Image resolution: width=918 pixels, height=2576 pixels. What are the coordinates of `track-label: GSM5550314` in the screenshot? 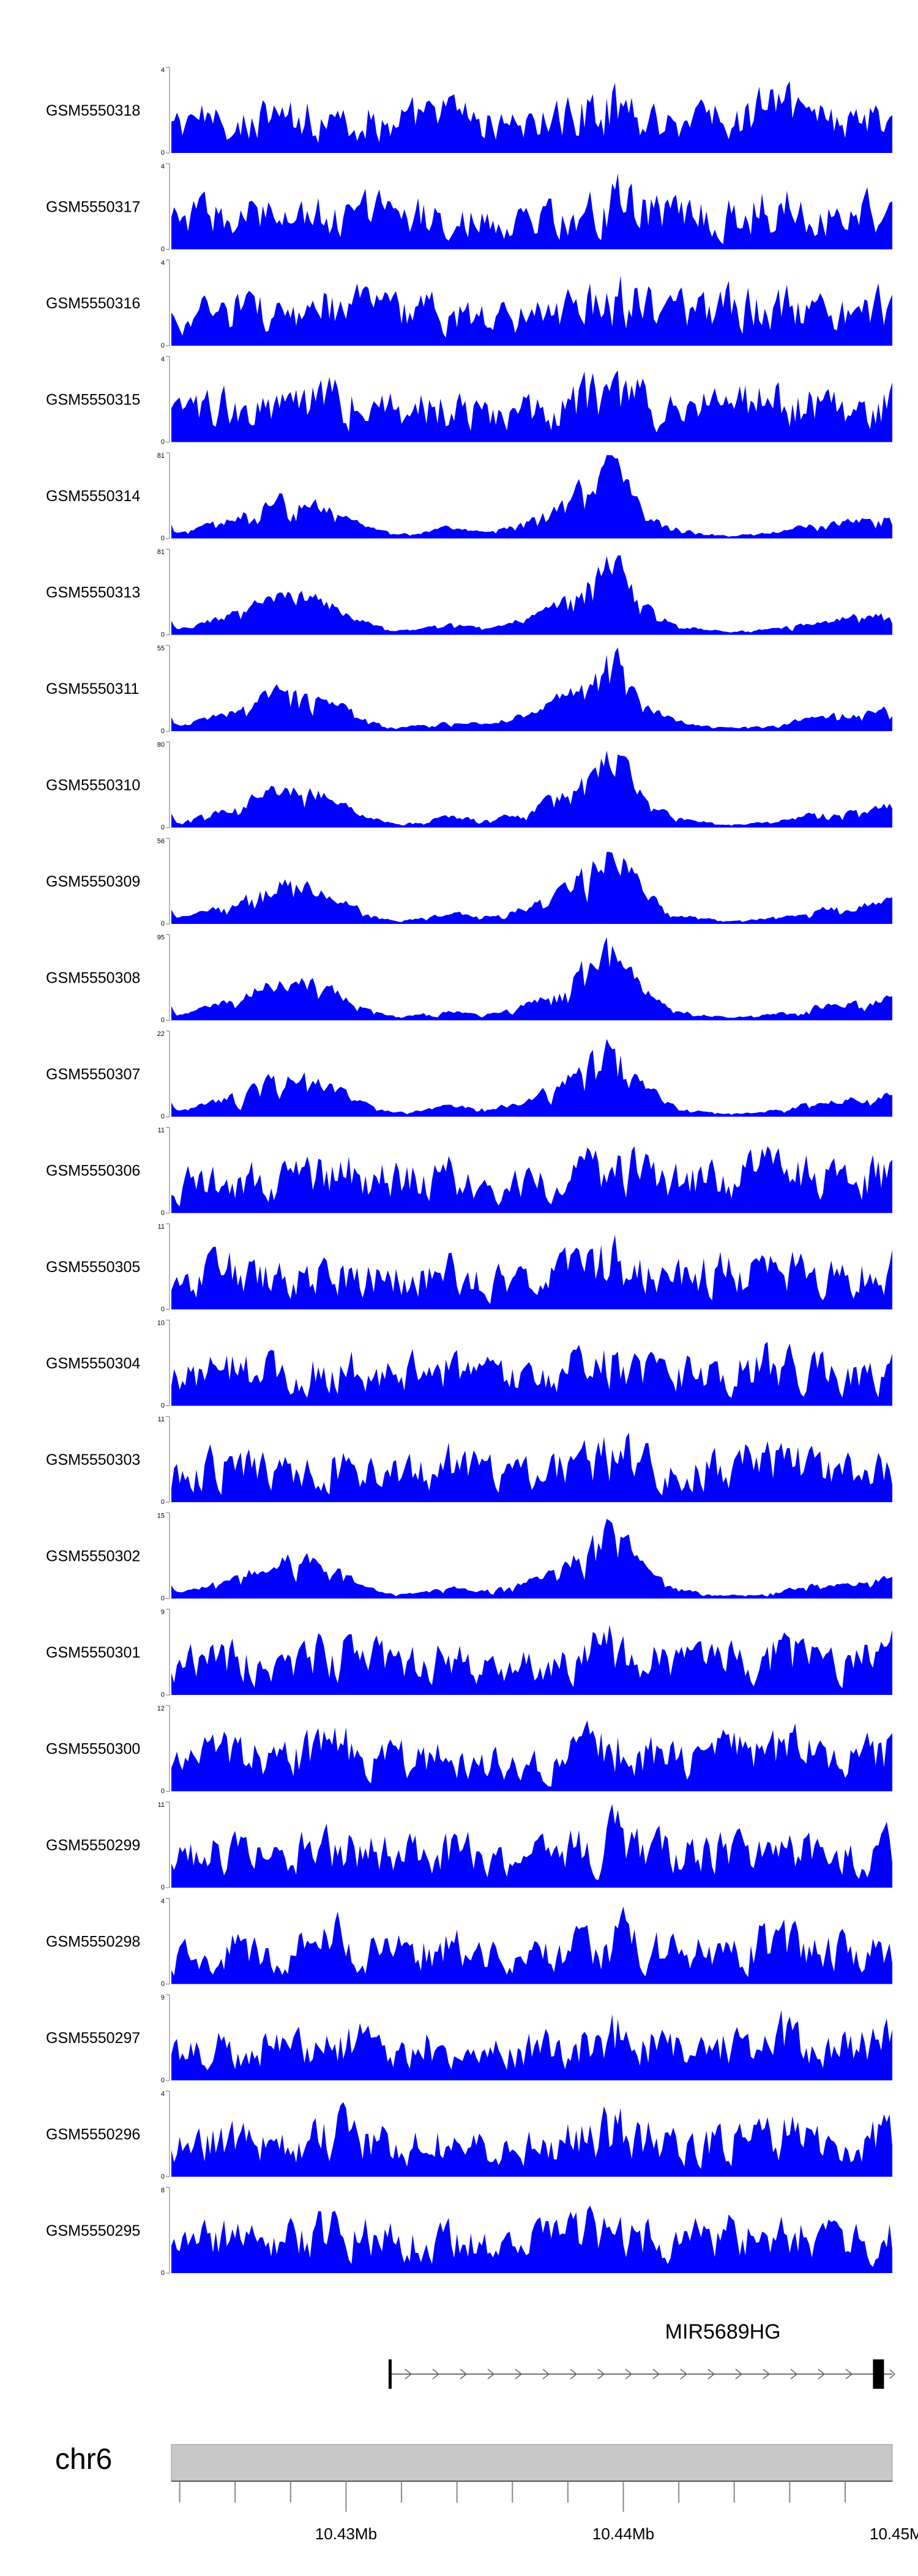 It's located at (93, 496).